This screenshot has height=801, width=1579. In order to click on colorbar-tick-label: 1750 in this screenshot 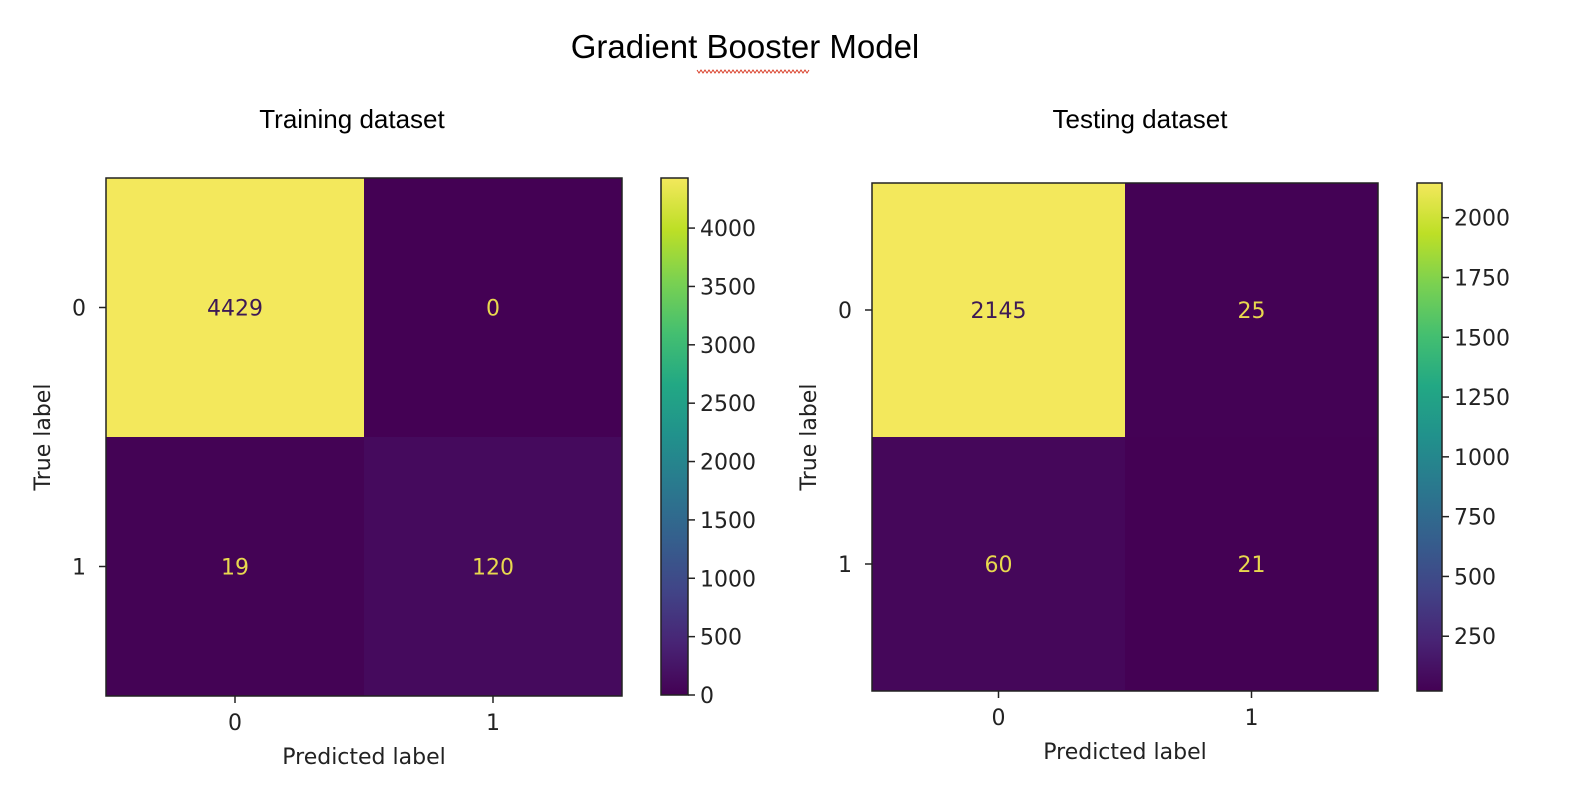, I will do `click(1482, 278)`.